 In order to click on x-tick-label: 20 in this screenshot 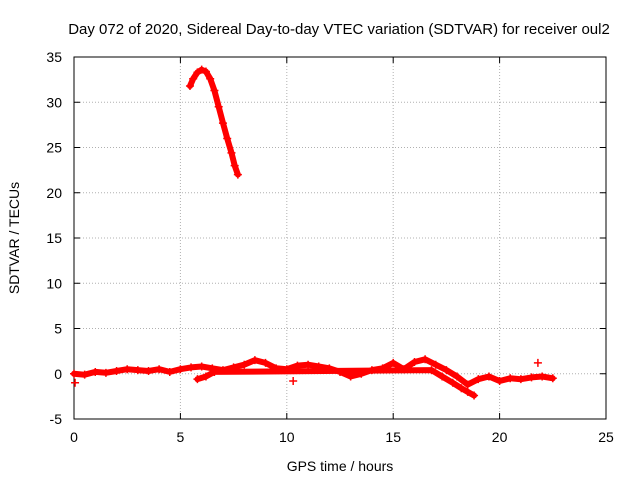, I will do `click(500, 437)`.